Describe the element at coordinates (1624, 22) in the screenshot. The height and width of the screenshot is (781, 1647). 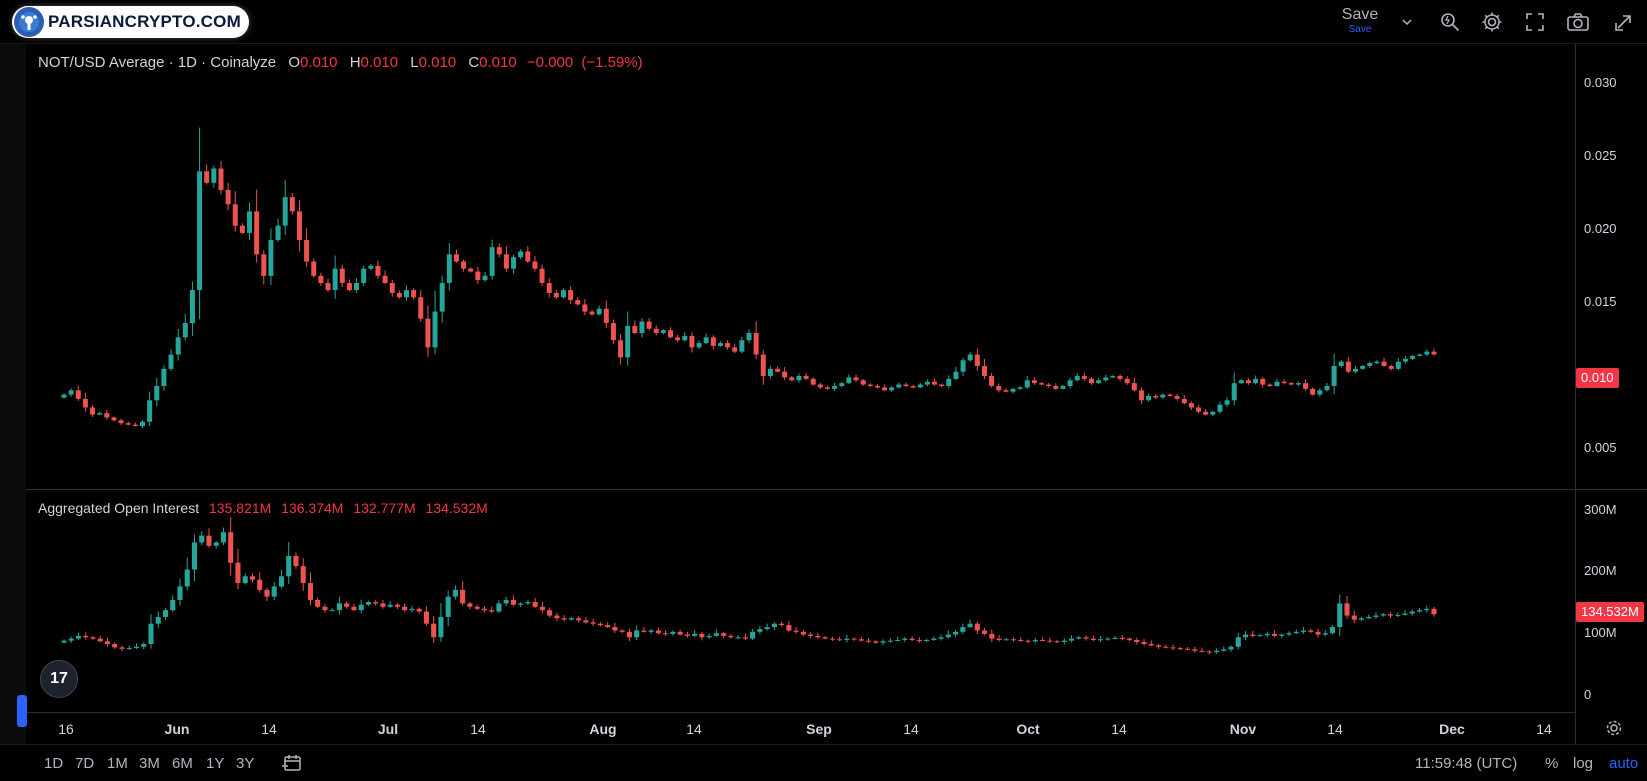
I see `popout-arrow-icon` at that location.